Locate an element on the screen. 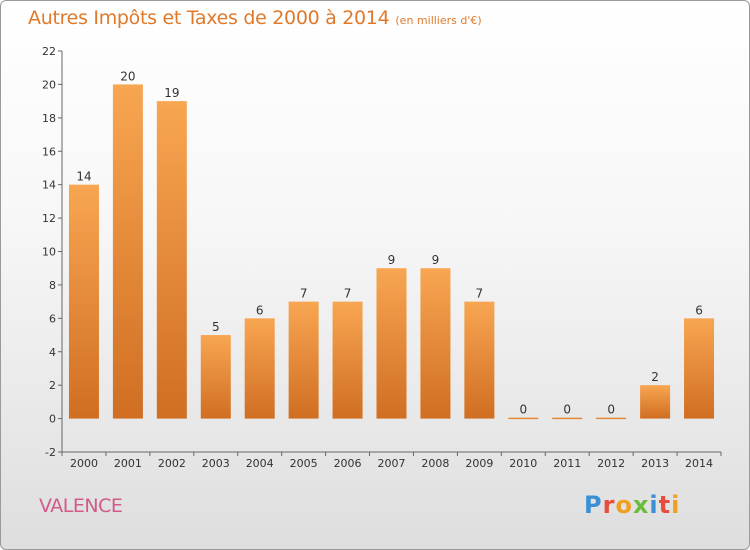  x-tick-label: 2005 is located at coordinates (304, 463).